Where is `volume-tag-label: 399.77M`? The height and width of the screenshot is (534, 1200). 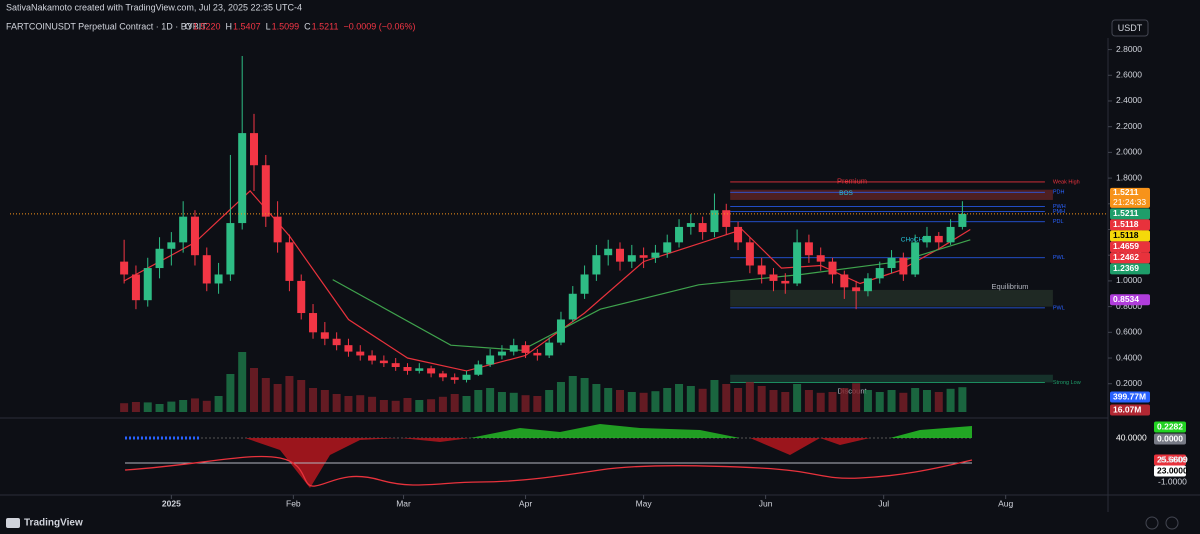
volume-tag-label: 399.77M is located at coordinates (1129, 396).